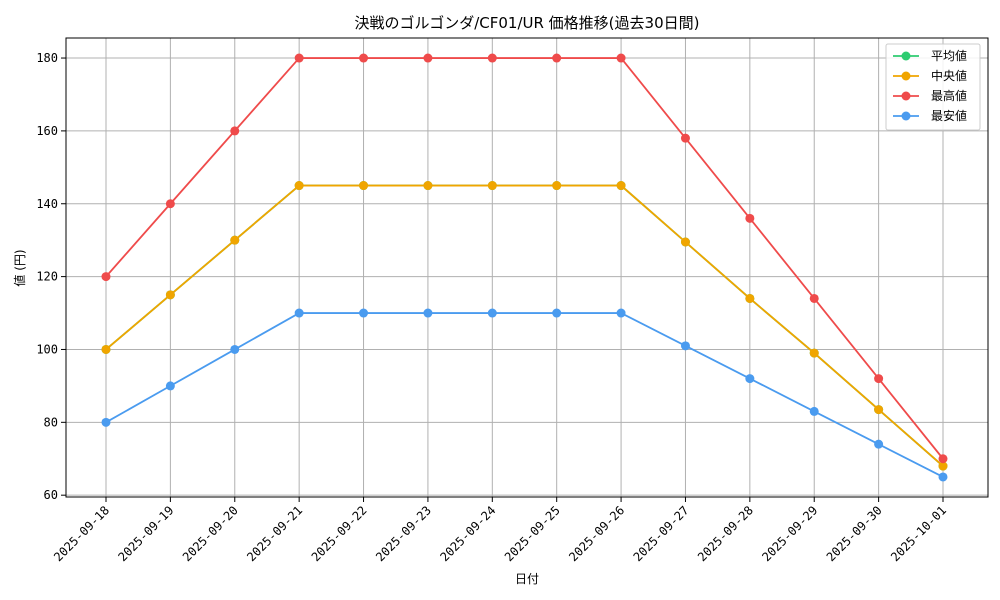  What do you see at coordinates (949, 95) in the screenshot?
I see `legend-label: 最高値` at bounding box center [949, 95].